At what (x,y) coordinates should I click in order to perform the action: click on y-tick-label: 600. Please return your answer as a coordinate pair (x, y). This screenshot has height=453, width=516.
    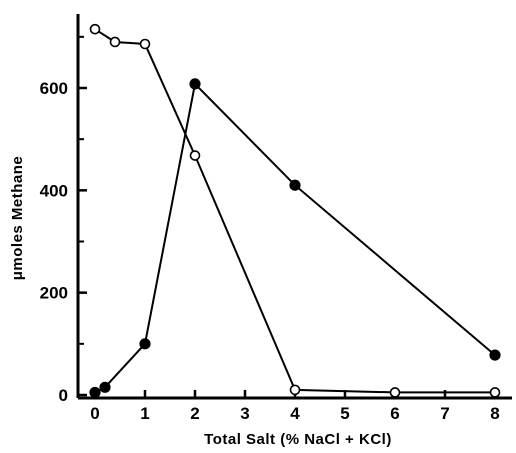
    Looking at the image, I should click on (54, 88).